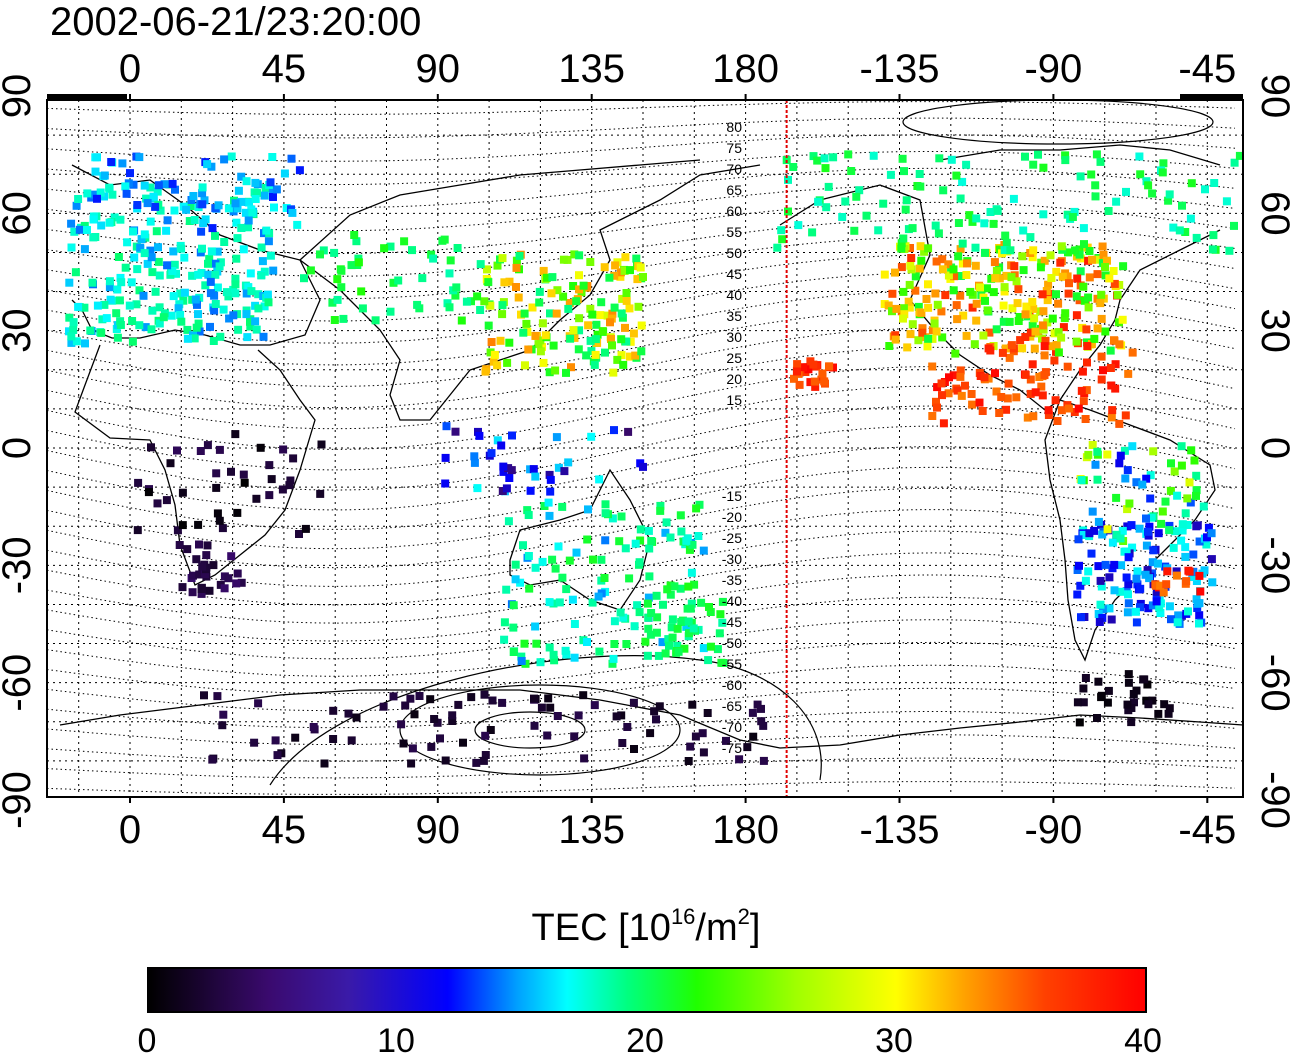  Describe the element at coordinates (591, 69) in the screenshot. I see `top-lon-label: 135` at that location.